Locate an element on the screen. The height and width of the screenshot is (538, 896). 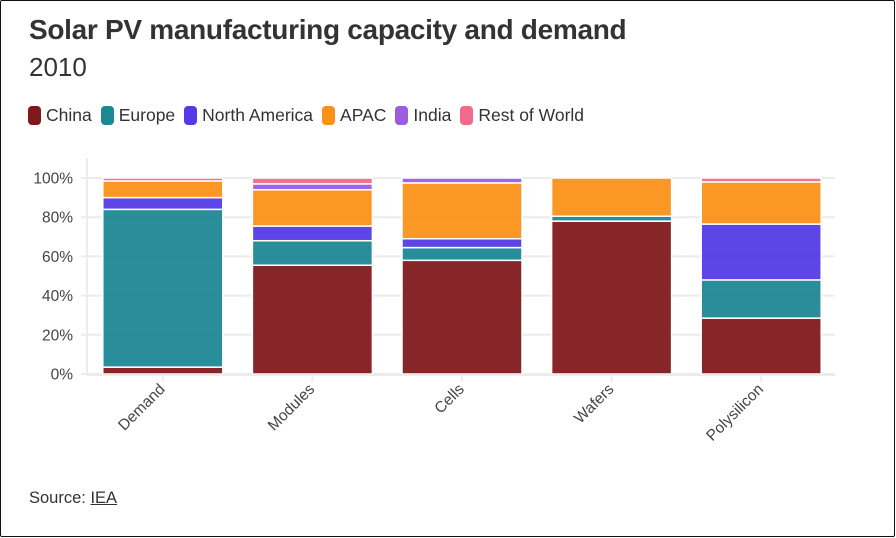
legend-swatch-china is located at coordinates (34, 115).